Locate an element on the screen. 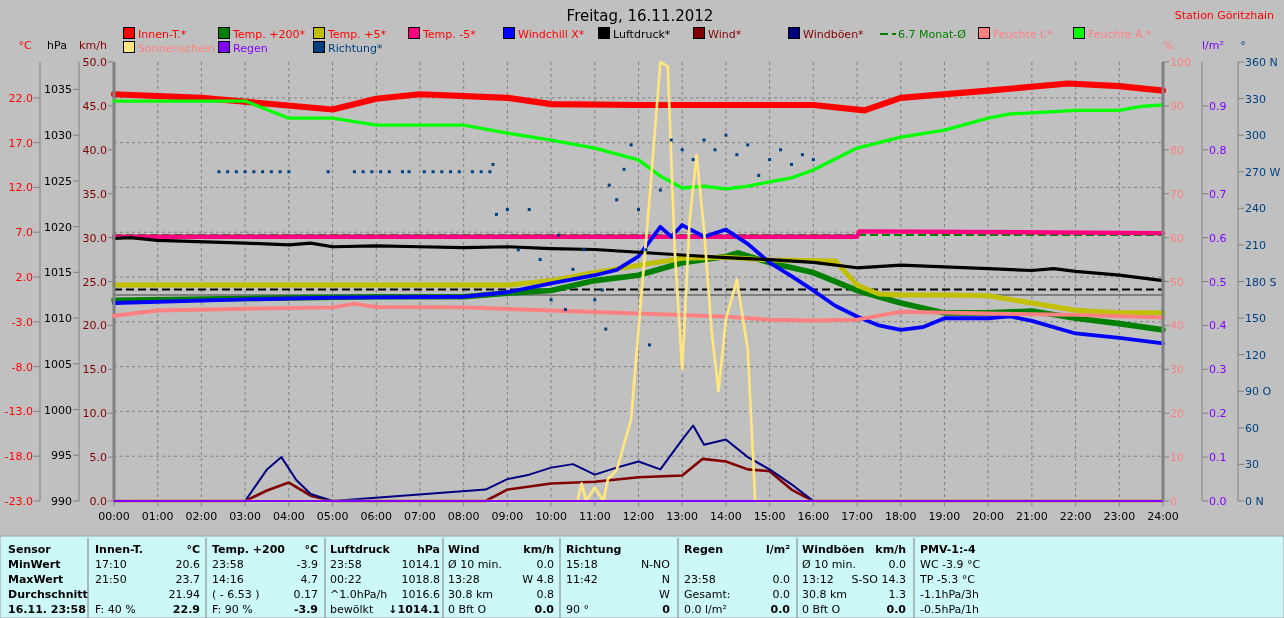  text: 14:16 is located at coordinates (228, 579).